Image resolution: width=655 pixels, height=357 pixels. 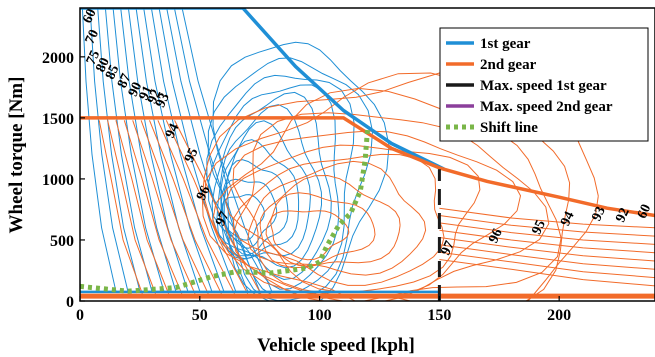 I want to click on x-axis-label: Vehicle speed [kph], so click(x=336, y=345).